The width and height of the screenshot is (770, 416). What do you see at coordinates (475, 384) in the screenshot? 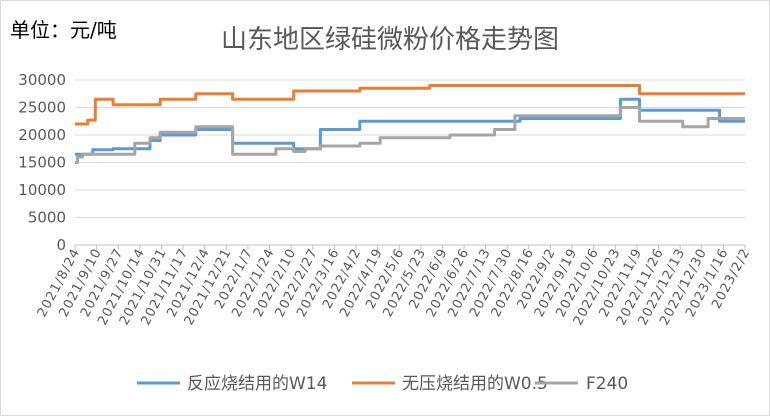
I see `legend-label-w05: 无压烧结用的W0.5` at bounding box center [475, 384].